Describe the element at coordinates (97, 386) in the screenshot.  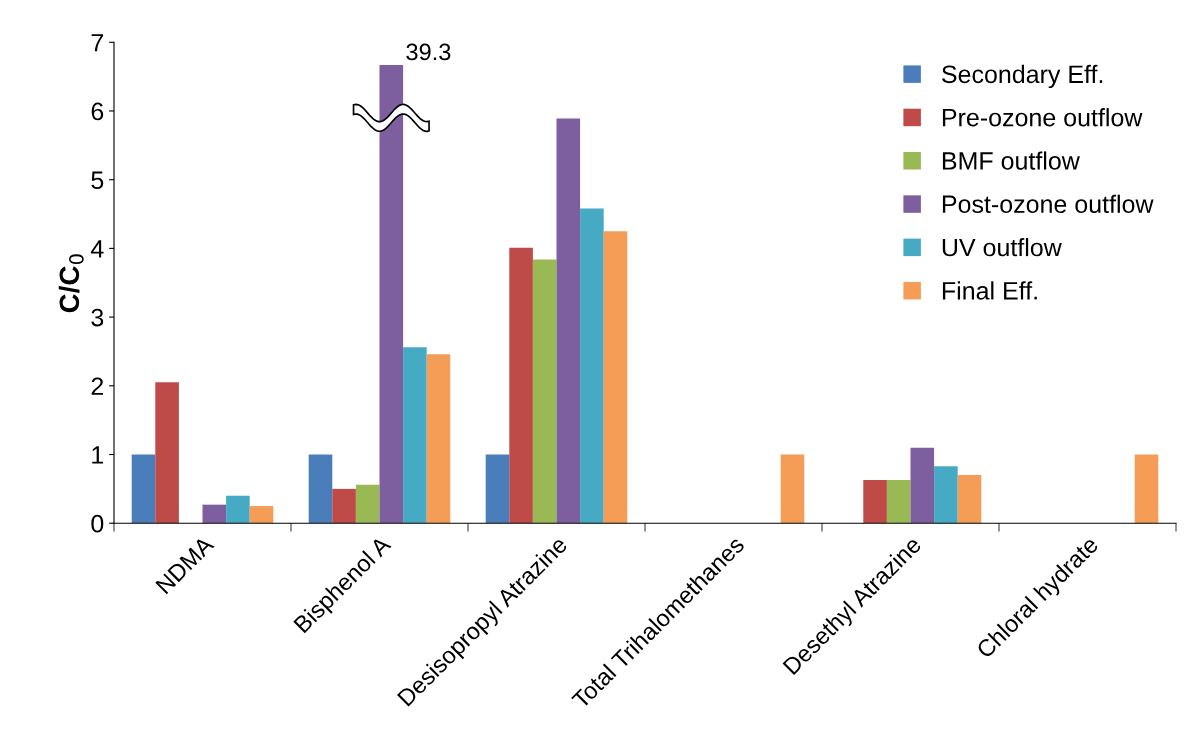
I see `y-tick-label: 2` at that location.